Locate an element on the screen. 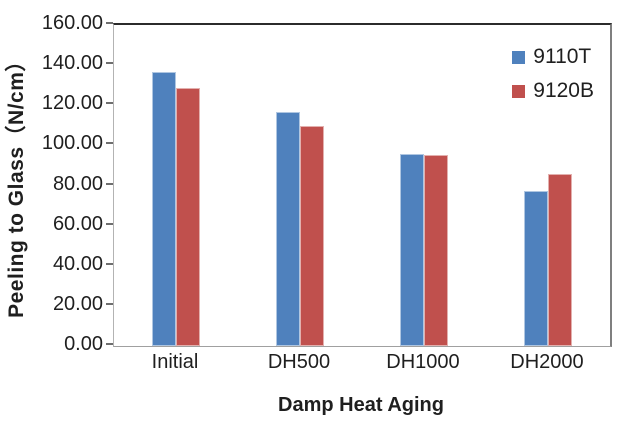  x-category-label: DH1000 is located at coordinates (423, 362).